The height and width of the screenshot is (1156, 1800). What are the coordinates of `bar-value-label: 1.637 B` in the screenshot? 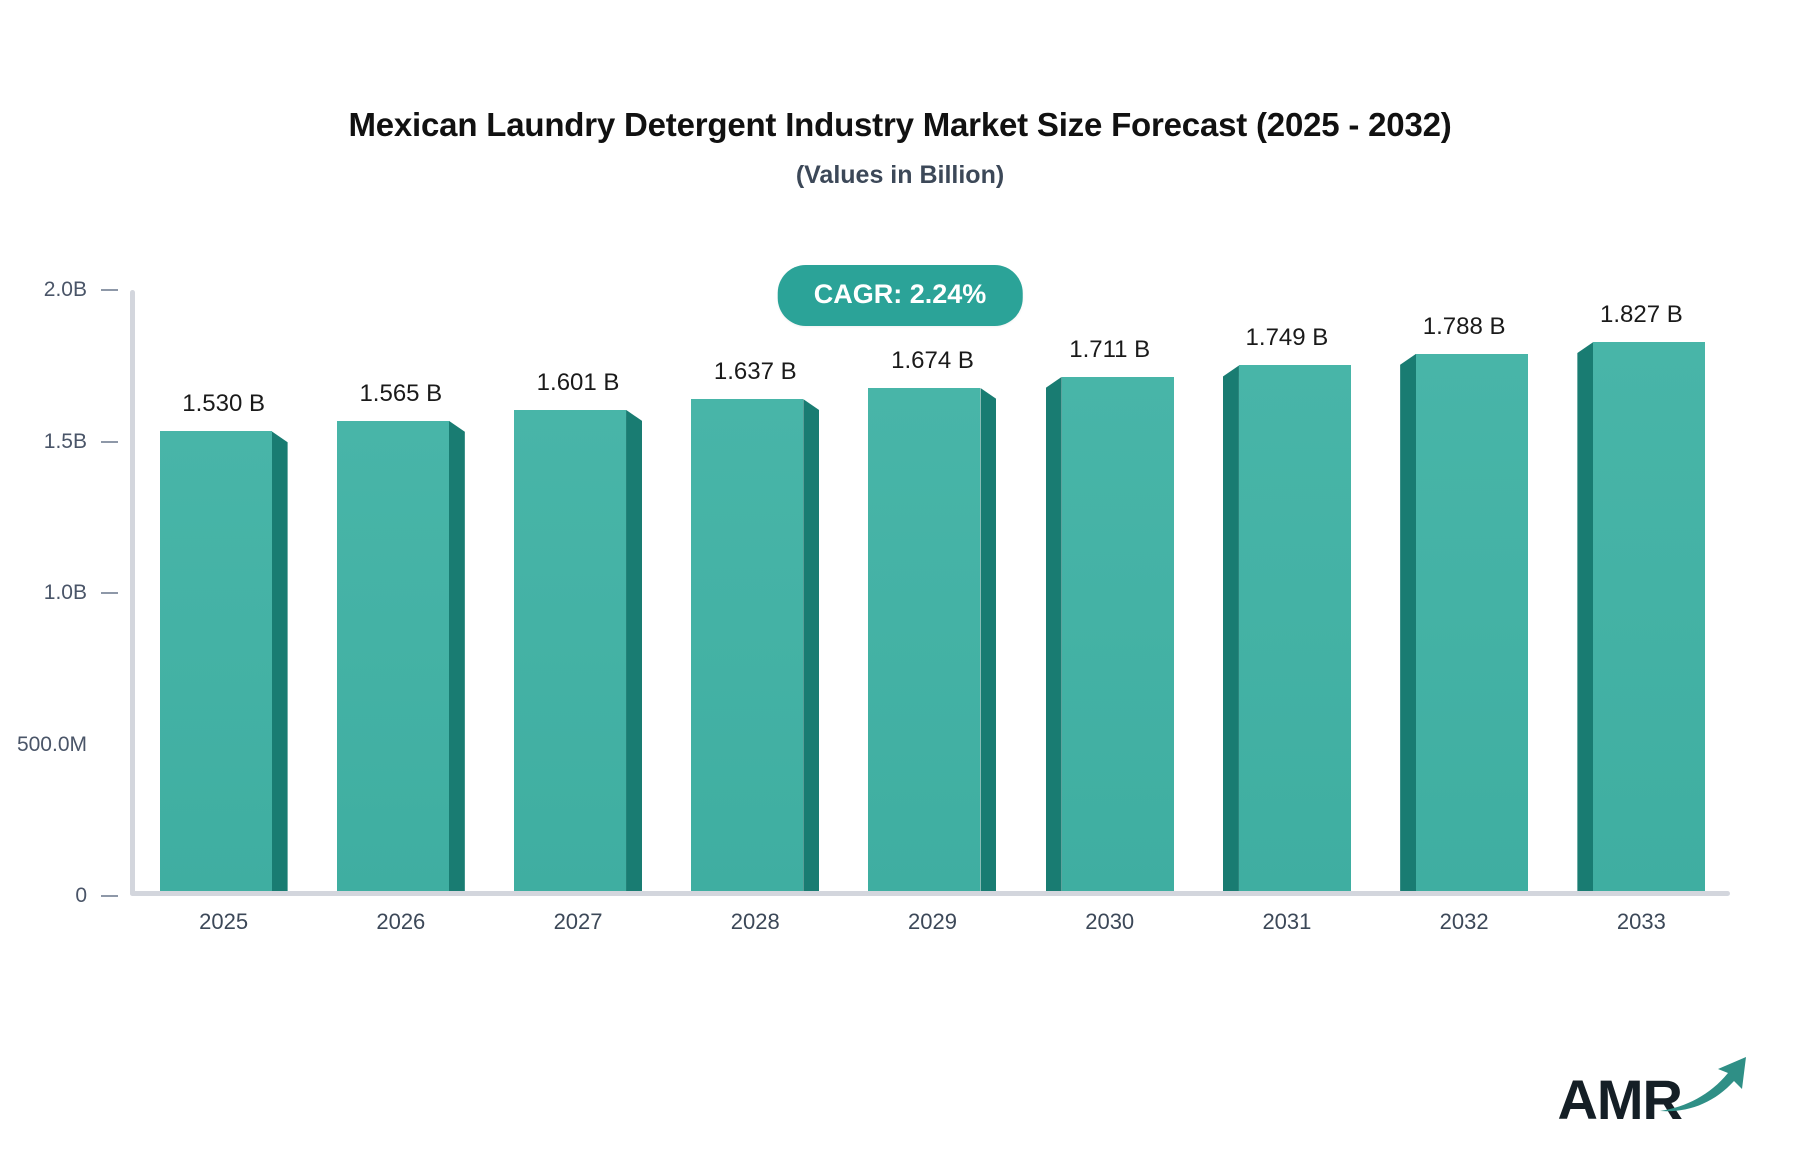 It's located at (755, 372).